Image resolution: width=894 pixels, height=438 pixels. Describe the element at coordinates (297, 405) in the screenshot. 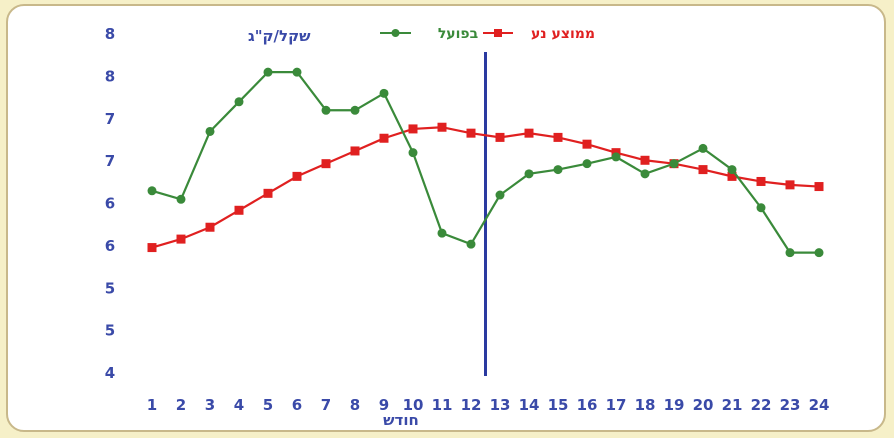

I see `x-tick-label: 6` at that location.